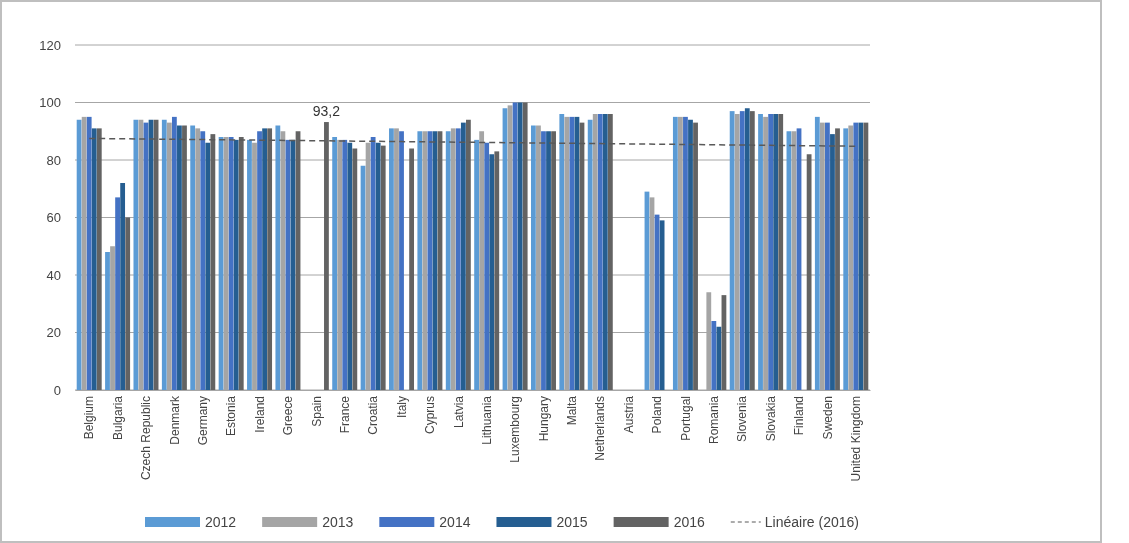  Describe the element at coordinates (146, 438) in the screenshot. I see `x-tick-label: Czech Republic` at that location.